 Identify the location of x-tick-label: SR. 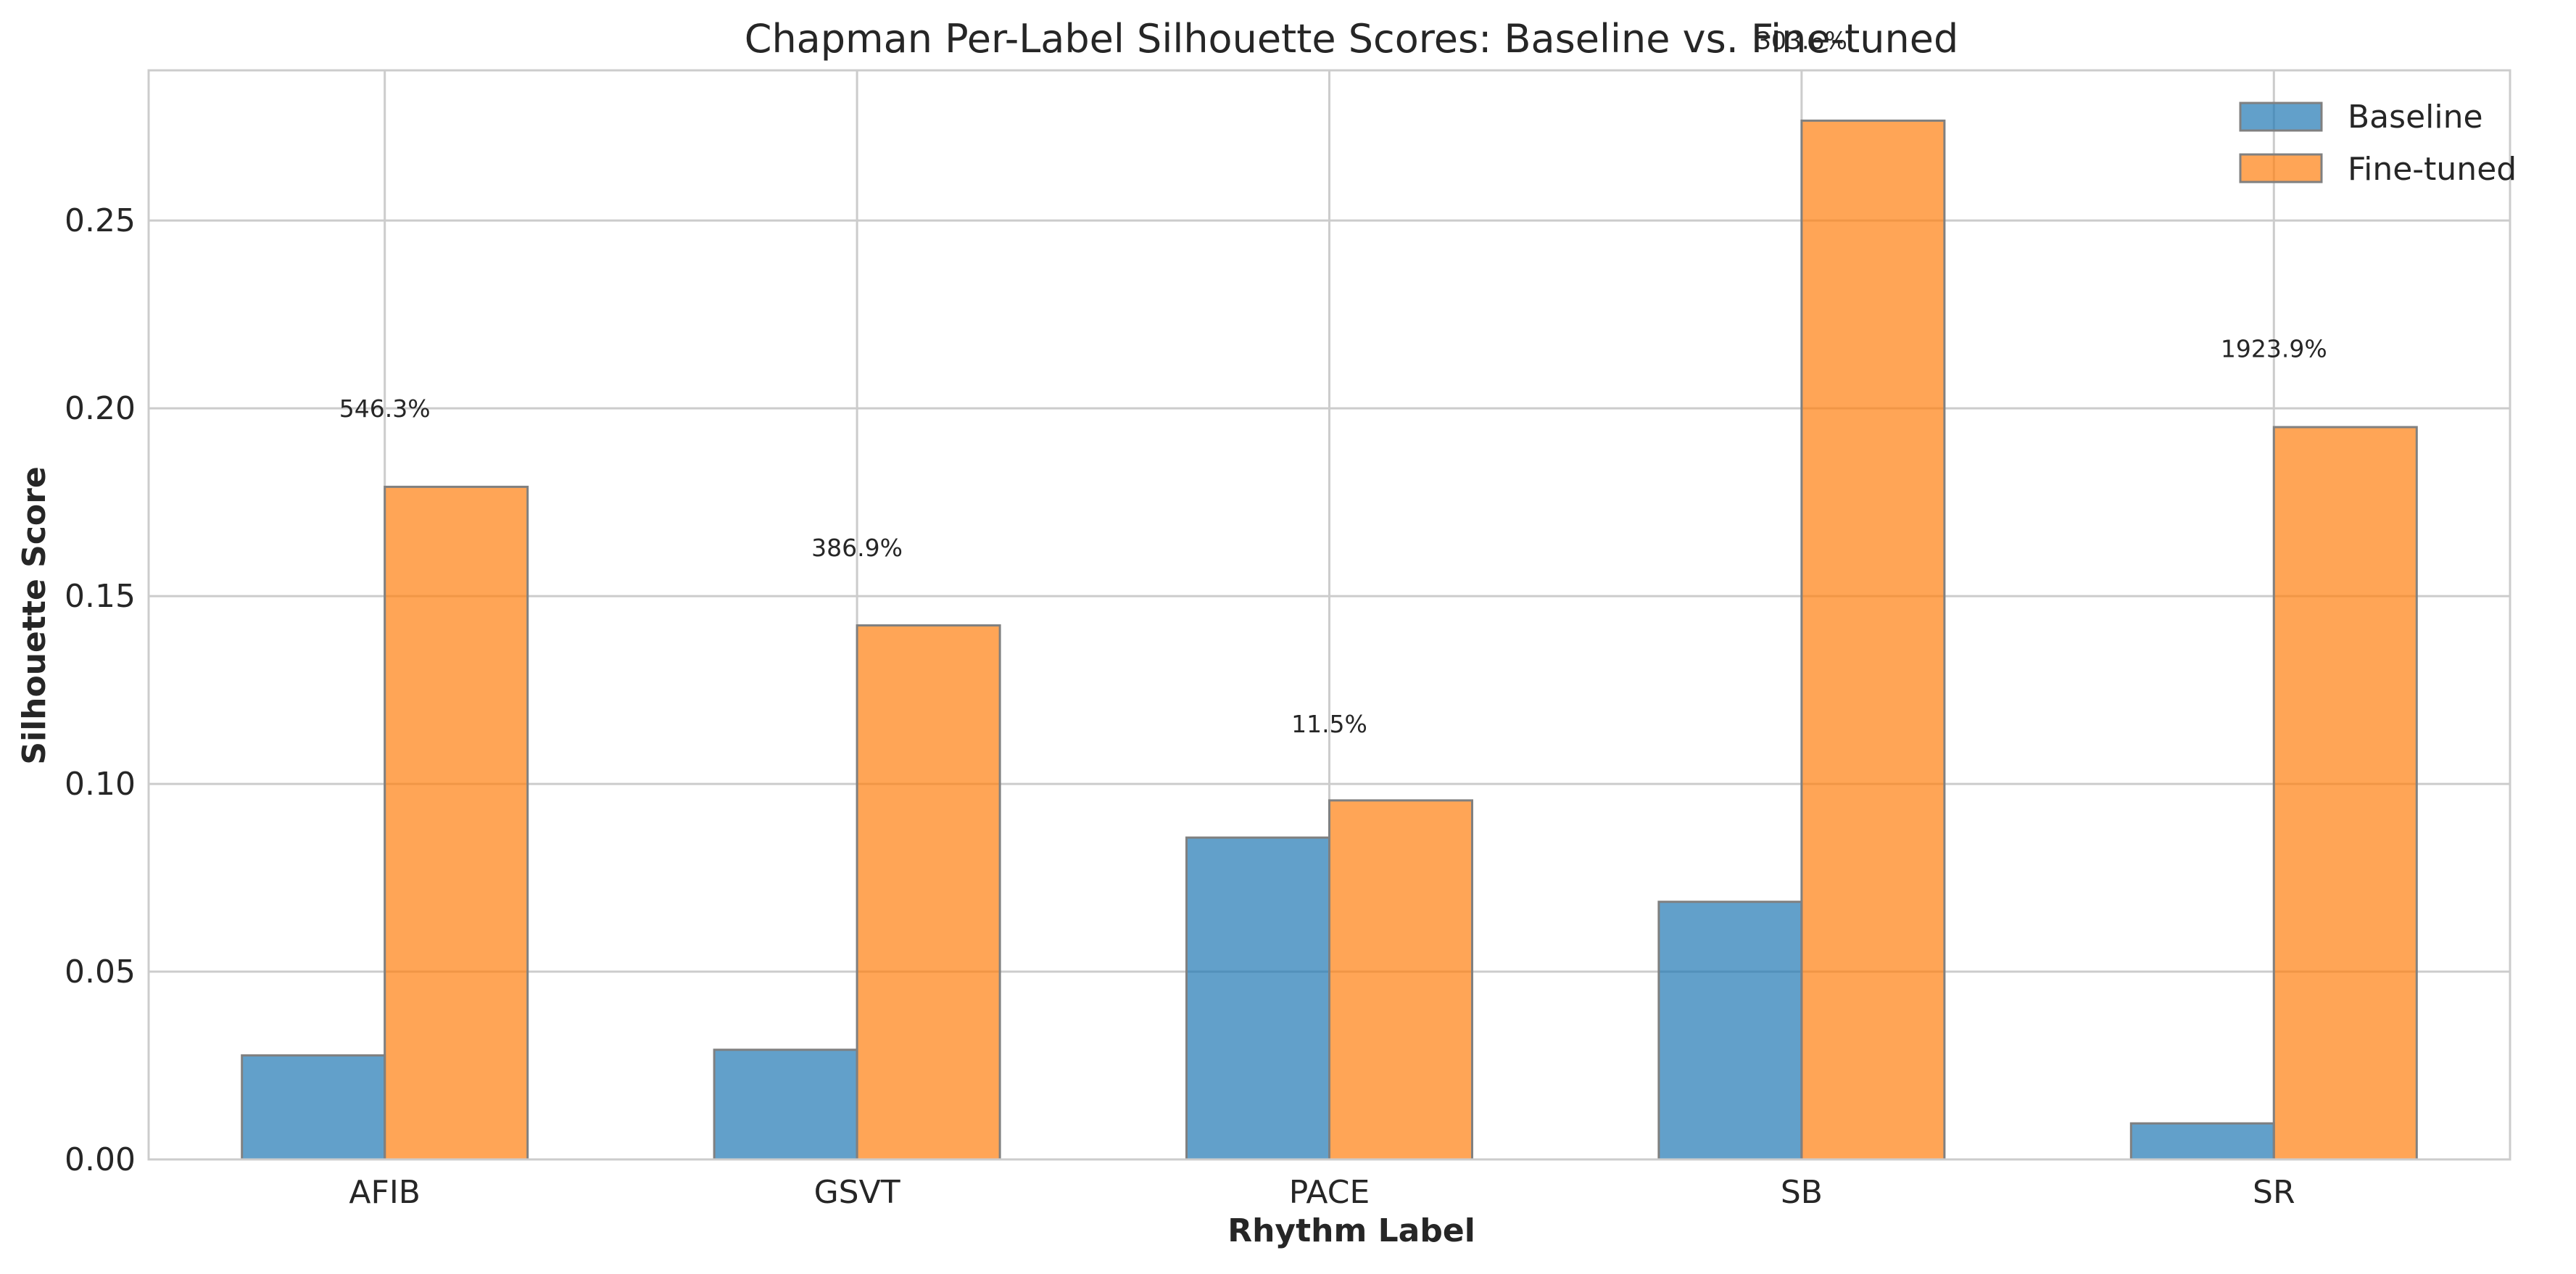
(2274, 1192).